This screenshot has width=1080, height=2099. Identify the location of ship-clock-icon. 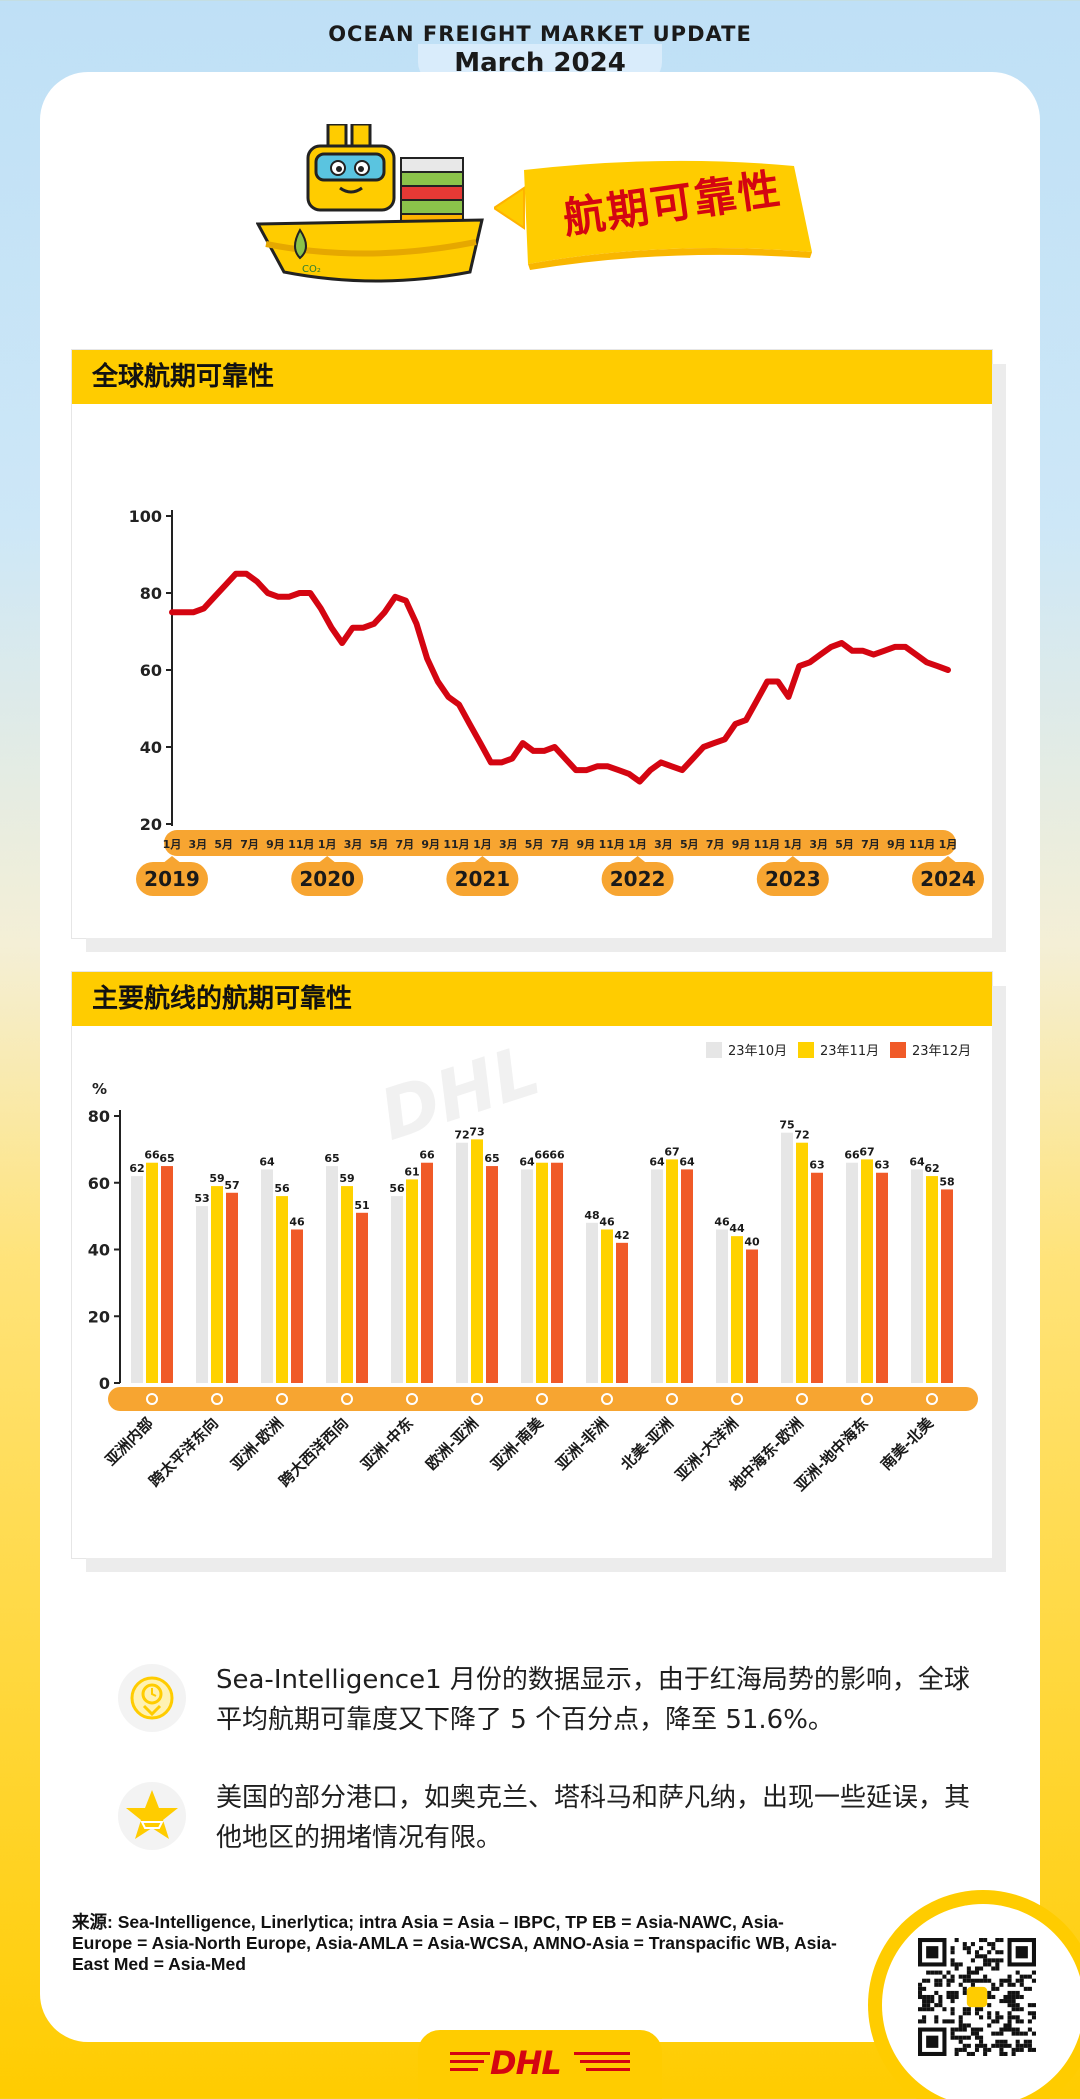
(152, 1698).